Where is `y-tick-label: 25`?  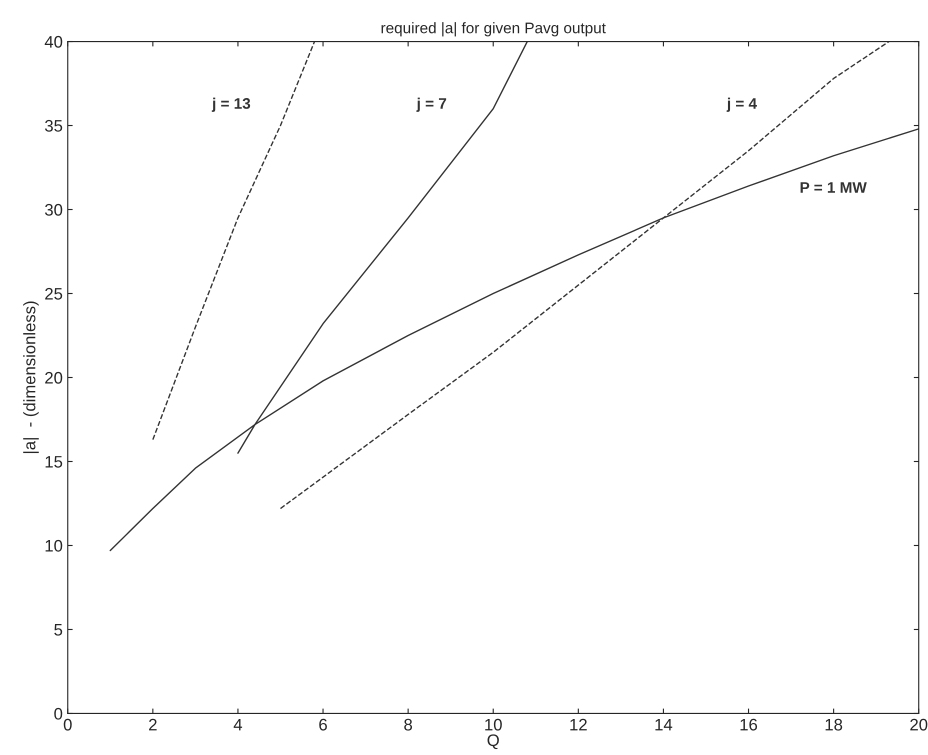 y-tick-label: 25 is located at coordinates (53, 294).